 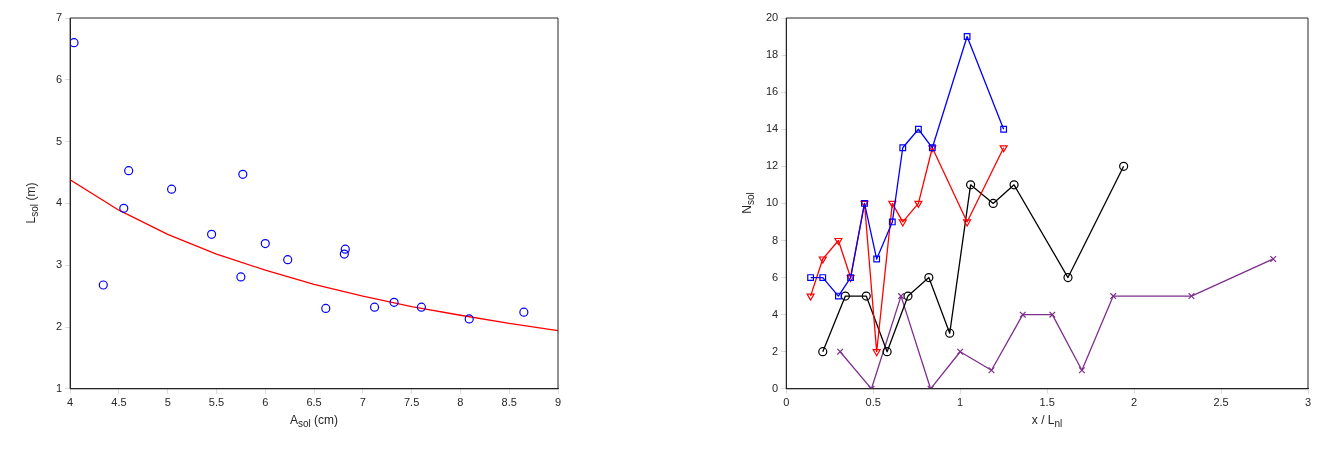 I want to click on x-tick-label: 0.5, so click(x=873, y=402).